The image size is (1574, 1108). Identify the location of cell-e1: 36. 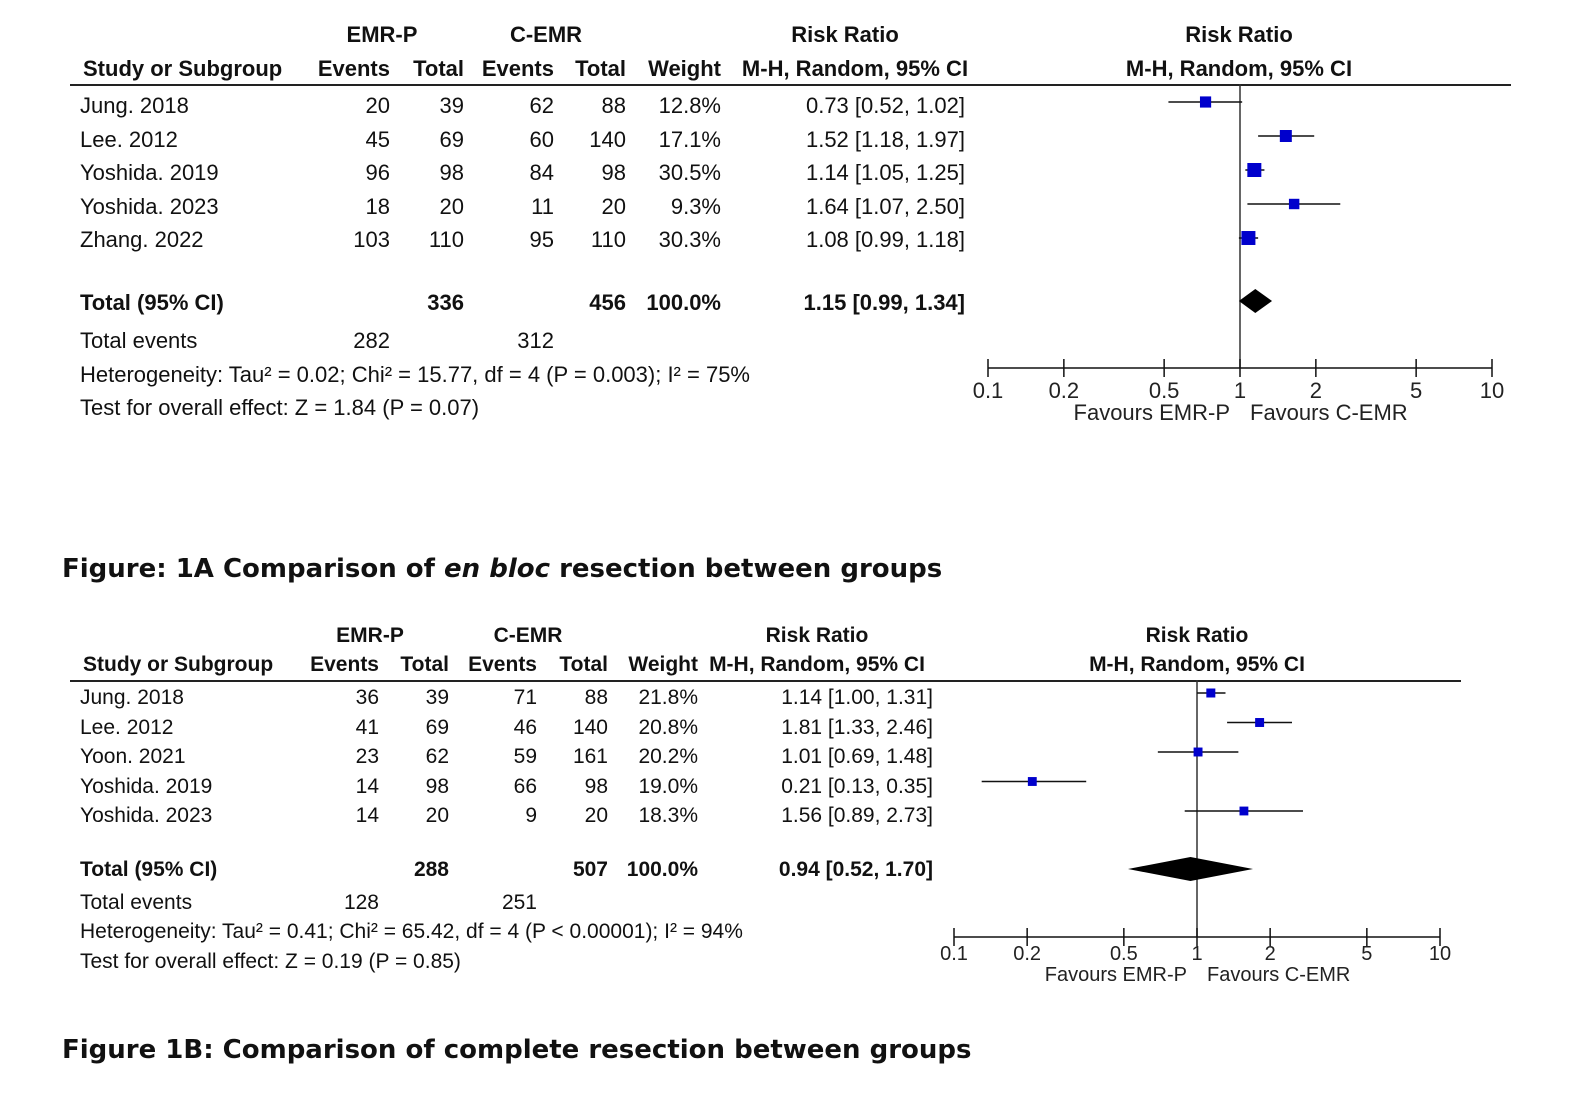
(367, 697).